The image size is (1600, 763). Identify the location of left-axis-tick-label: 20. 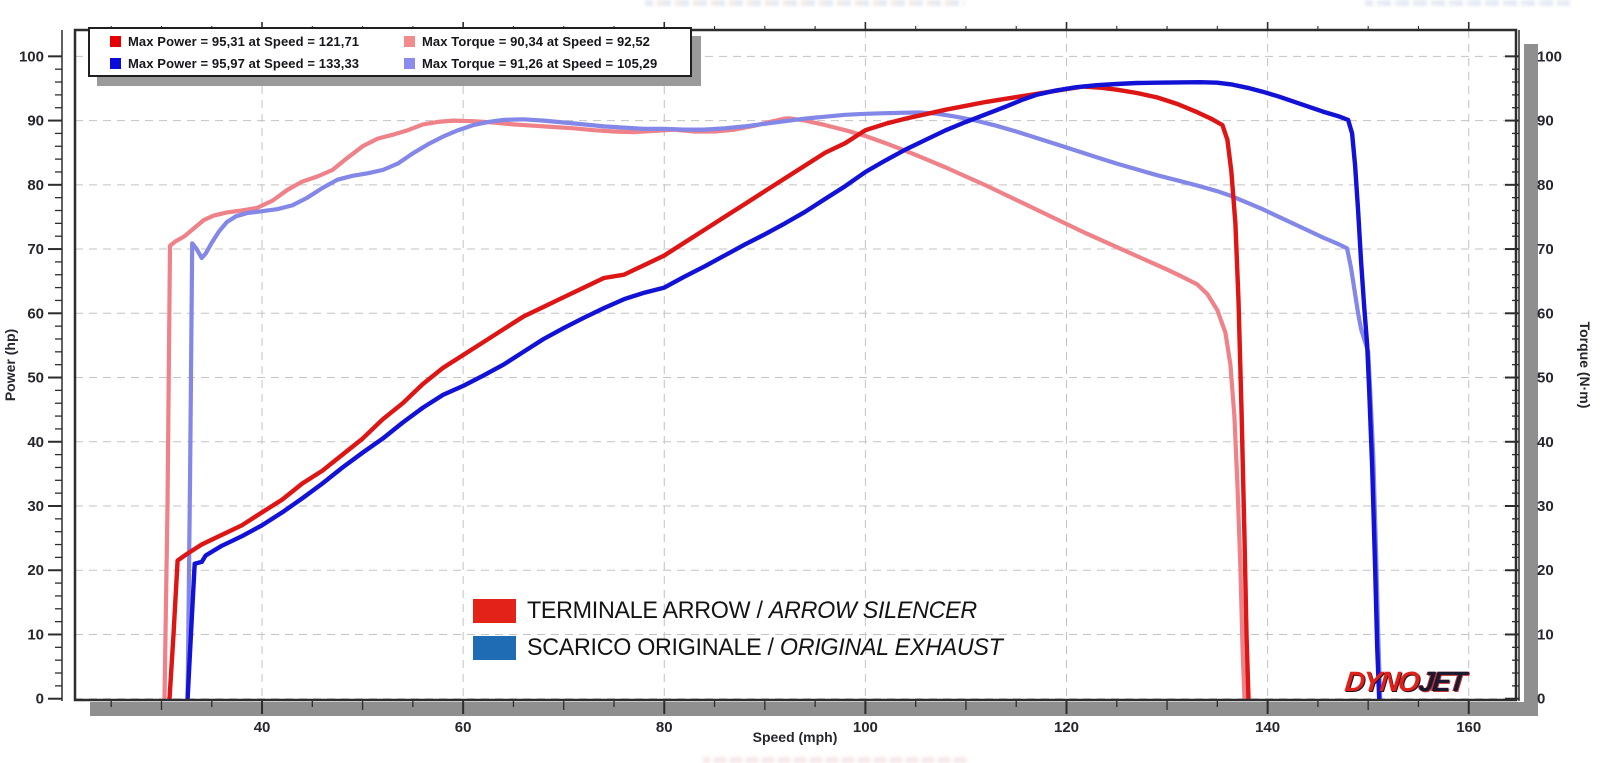
(35, 570).